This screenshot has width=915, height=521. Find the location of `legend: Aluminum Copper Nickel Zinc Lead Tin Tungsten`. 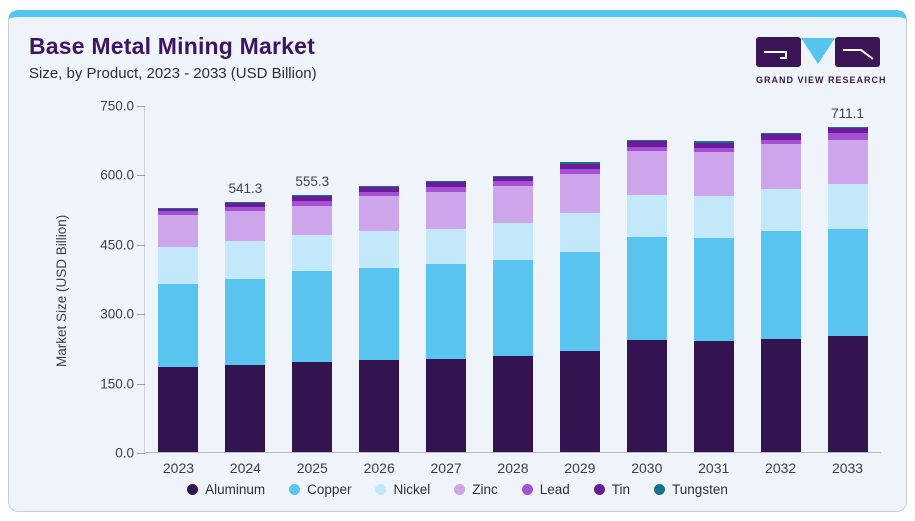

legend: Aluminum Copper Nickel Zinc Lead Tin Tungsten is located at coordinates (457, 489).